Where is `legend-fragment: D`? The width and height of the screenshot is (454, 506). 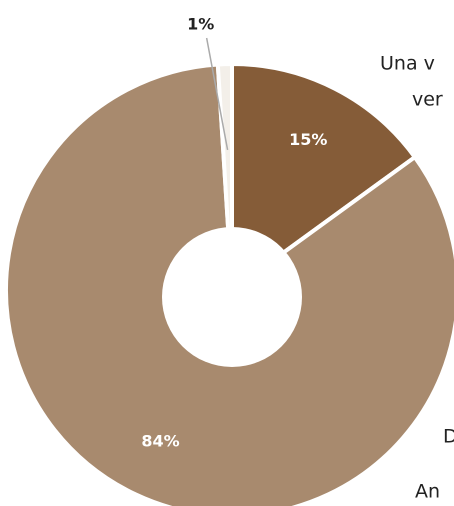
legend-fragment: D is located at coordinates (448, 437).